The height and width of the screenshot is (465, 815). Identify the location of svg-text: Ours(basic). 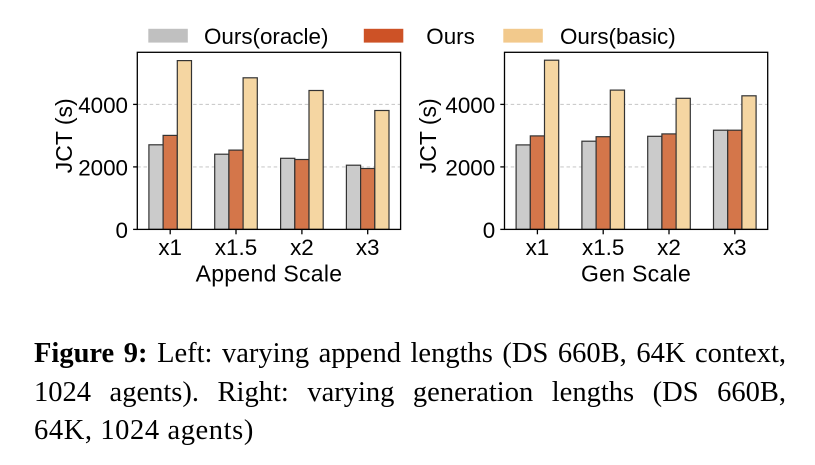
(618, 36).